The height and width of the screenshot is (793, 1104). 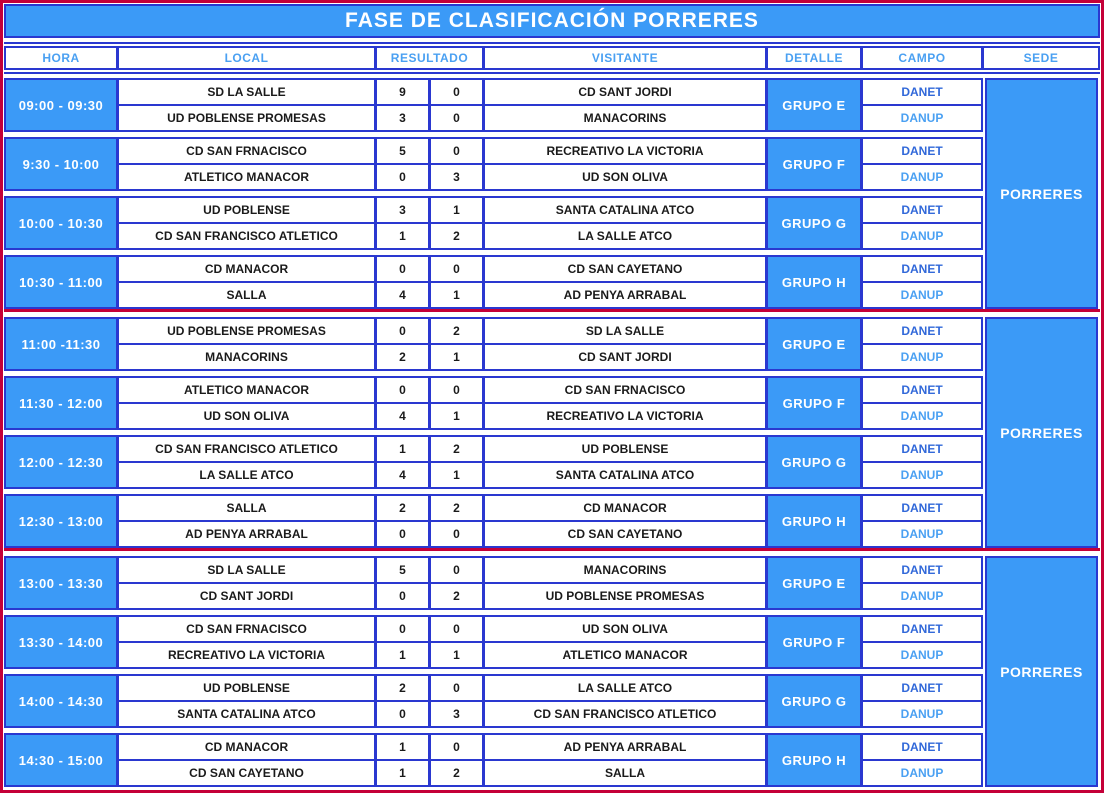 What do you see at coordinates (625, 655) in the screenshot?
I see `visitante-team-1: ATLETICO MANACOR` at bounding box center [625, 655].